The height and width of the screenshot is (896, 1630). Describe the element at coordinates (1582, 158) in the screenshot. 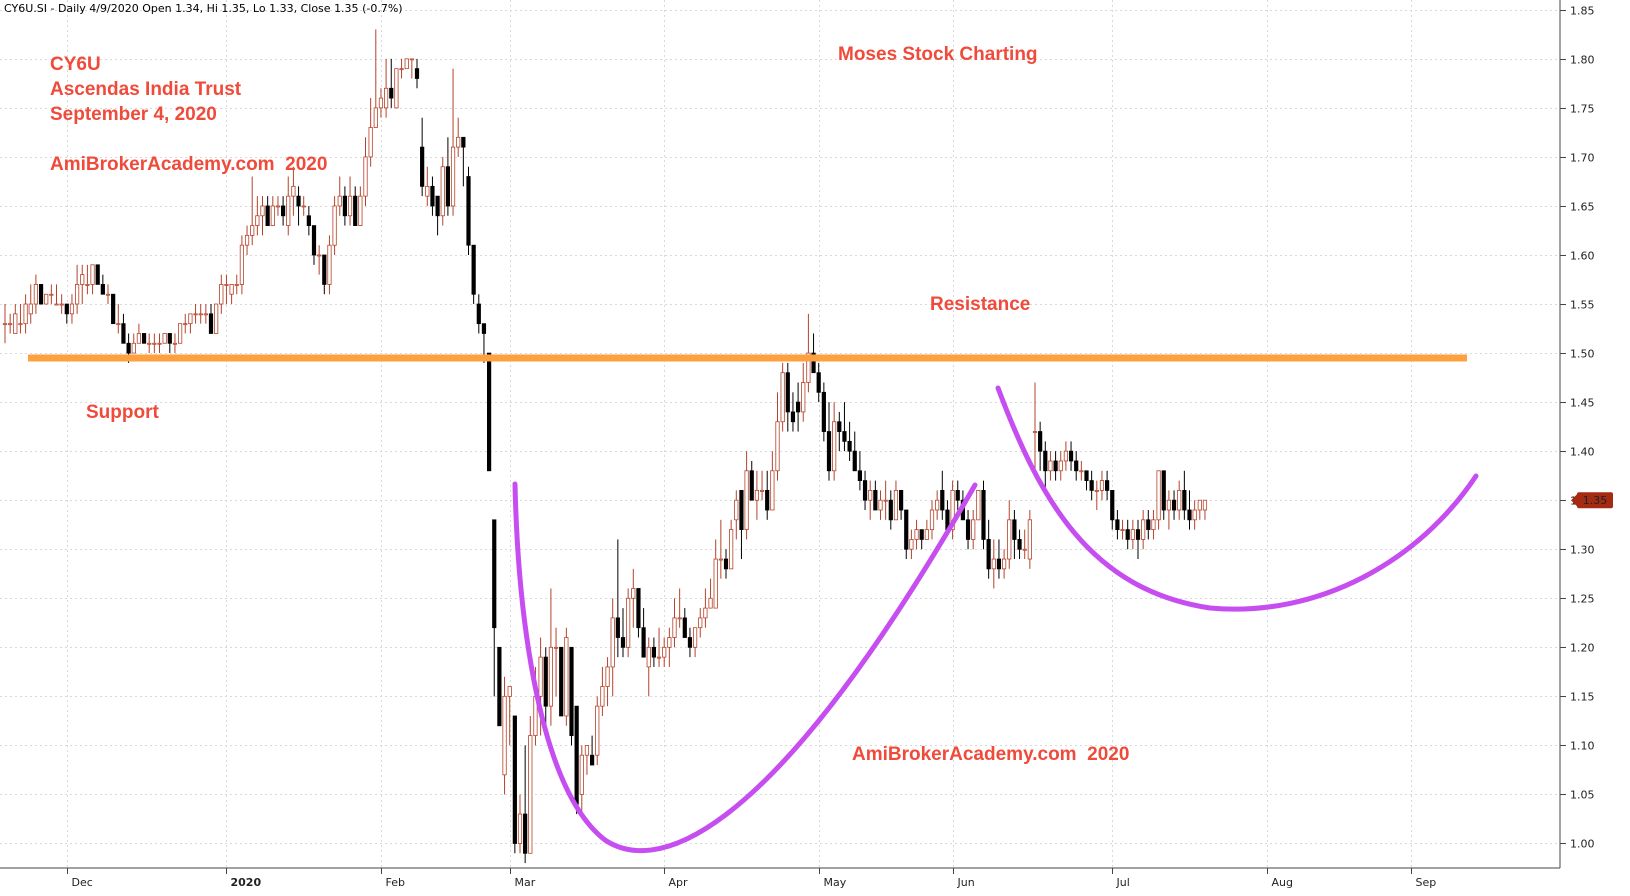

I see `y-tick-label: 1.70` at that location.